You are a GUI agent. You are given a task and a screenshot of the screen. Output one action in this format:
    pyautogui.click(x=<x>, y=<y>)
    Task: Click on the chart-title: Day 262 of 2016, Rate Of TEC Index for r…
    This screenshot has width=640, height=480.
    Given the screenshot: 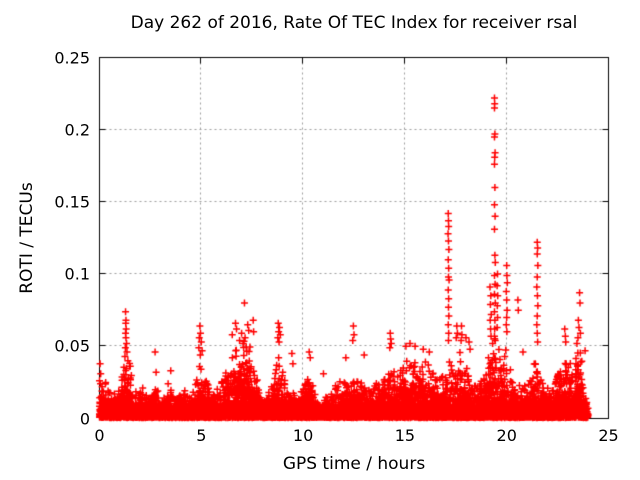 What is the action you would take?
    pyautogui.click(x=354, y=23)
    